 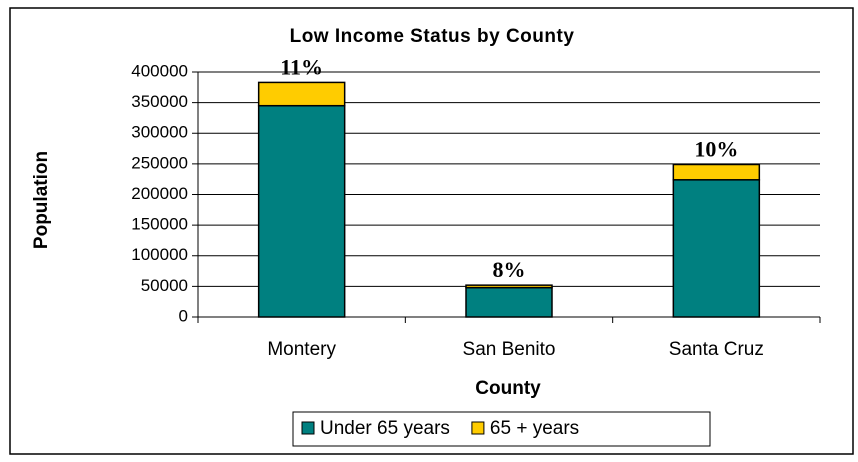 What do you see at coordinates (534, 428) in the screenshot?
I see `legend-label: 65 + years` at bounding box center [534, 428].